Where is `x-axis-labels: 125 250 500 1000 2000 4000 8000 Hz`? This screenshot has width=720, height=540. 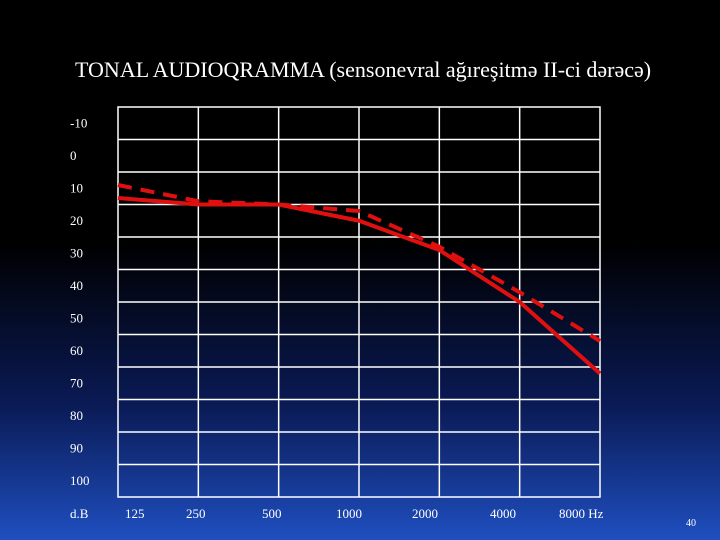
x-axis-labels: 125 250 500 1000 2000 4000 8000 Hz is located at coordinates (364, 513).